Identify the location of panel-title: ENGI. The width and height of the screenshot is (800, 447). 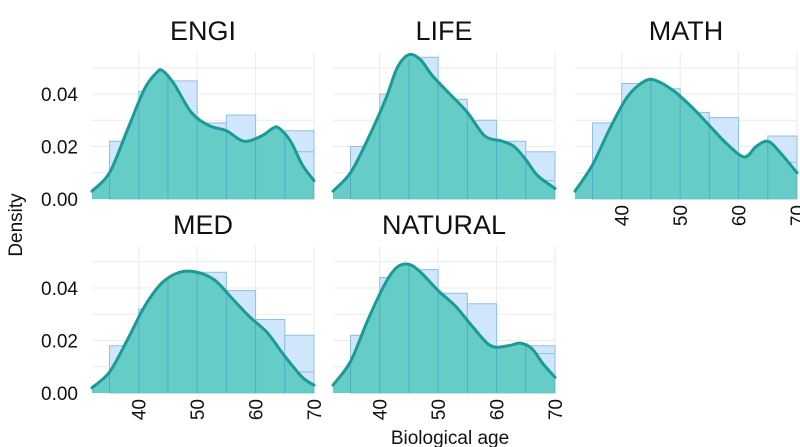
(203, 31).